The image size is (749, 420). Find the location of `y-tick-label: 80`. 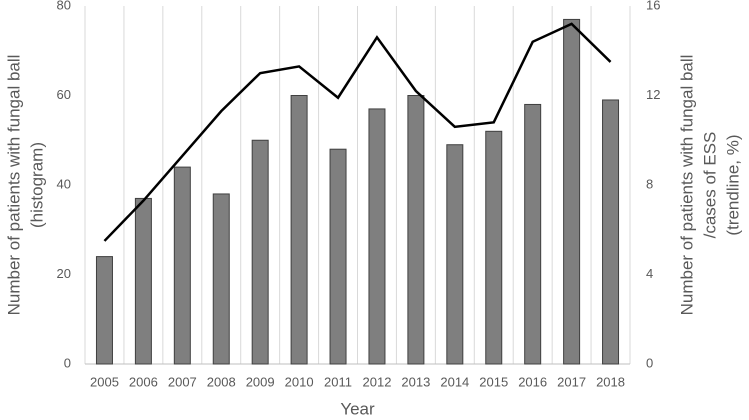

y-tick-label: 80 is located at coordinates (64, 6).